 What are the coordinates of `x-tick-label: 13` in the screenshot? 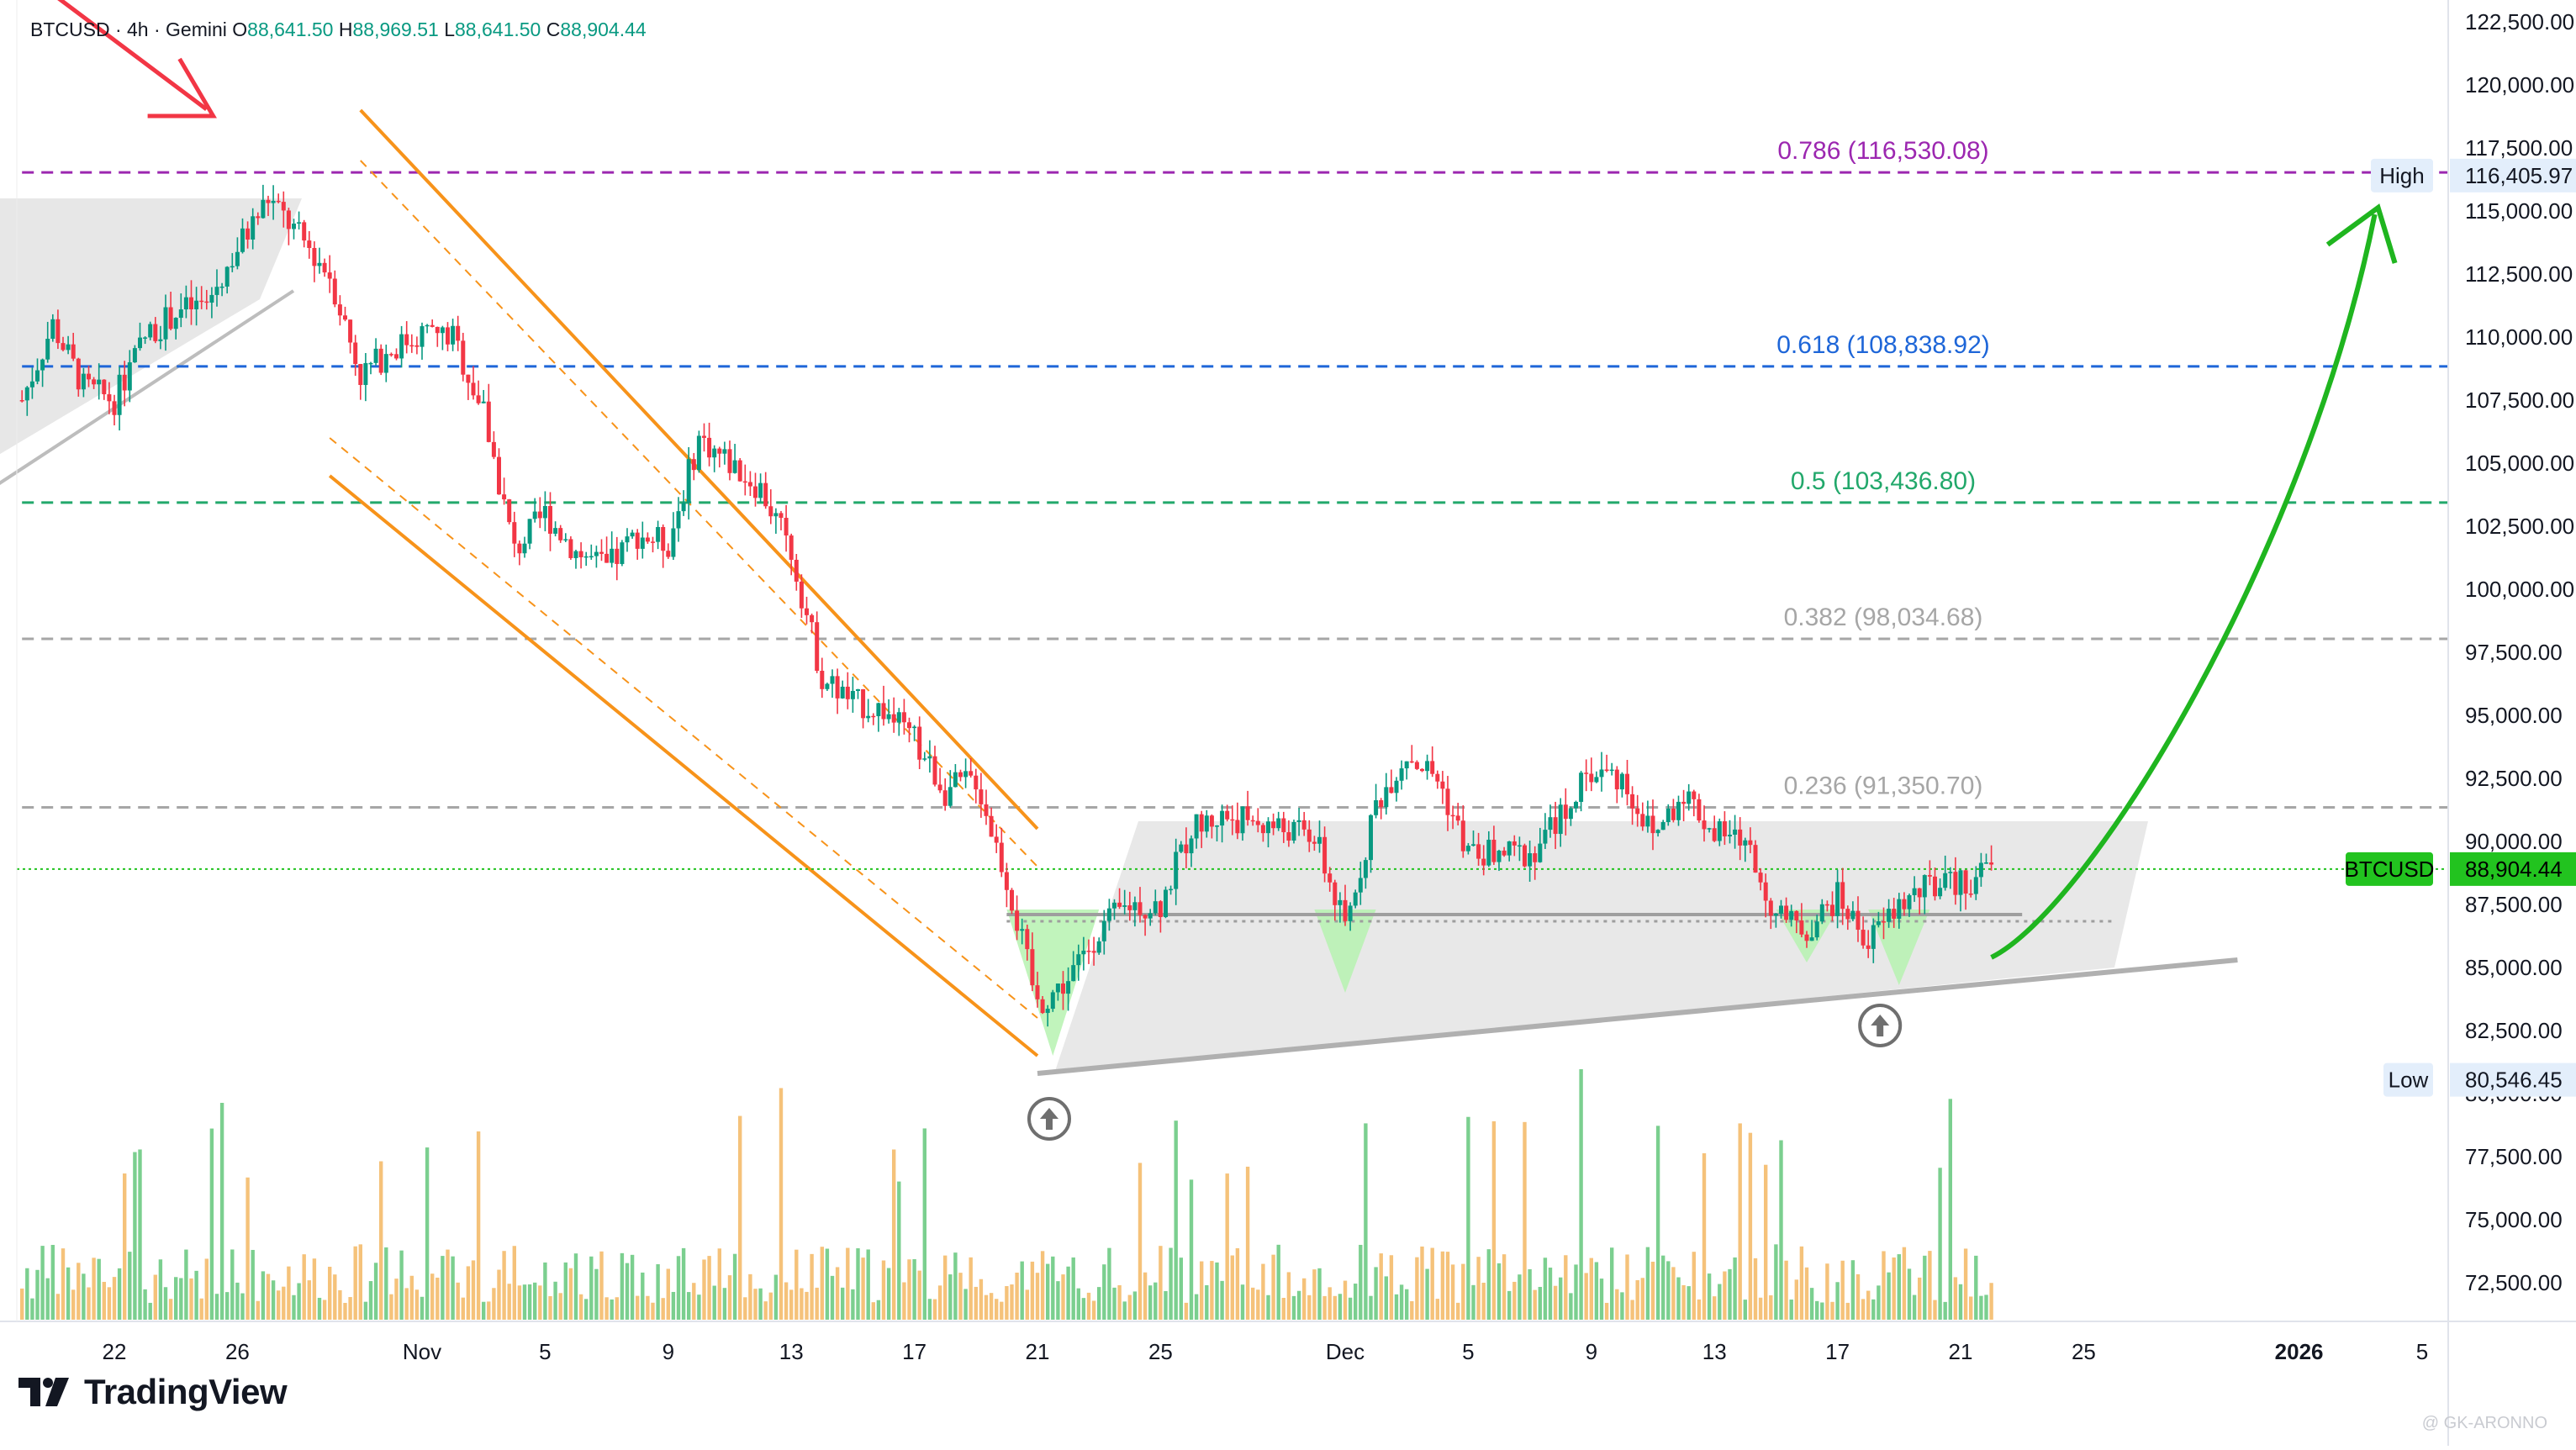 It's located at (792, 1351).